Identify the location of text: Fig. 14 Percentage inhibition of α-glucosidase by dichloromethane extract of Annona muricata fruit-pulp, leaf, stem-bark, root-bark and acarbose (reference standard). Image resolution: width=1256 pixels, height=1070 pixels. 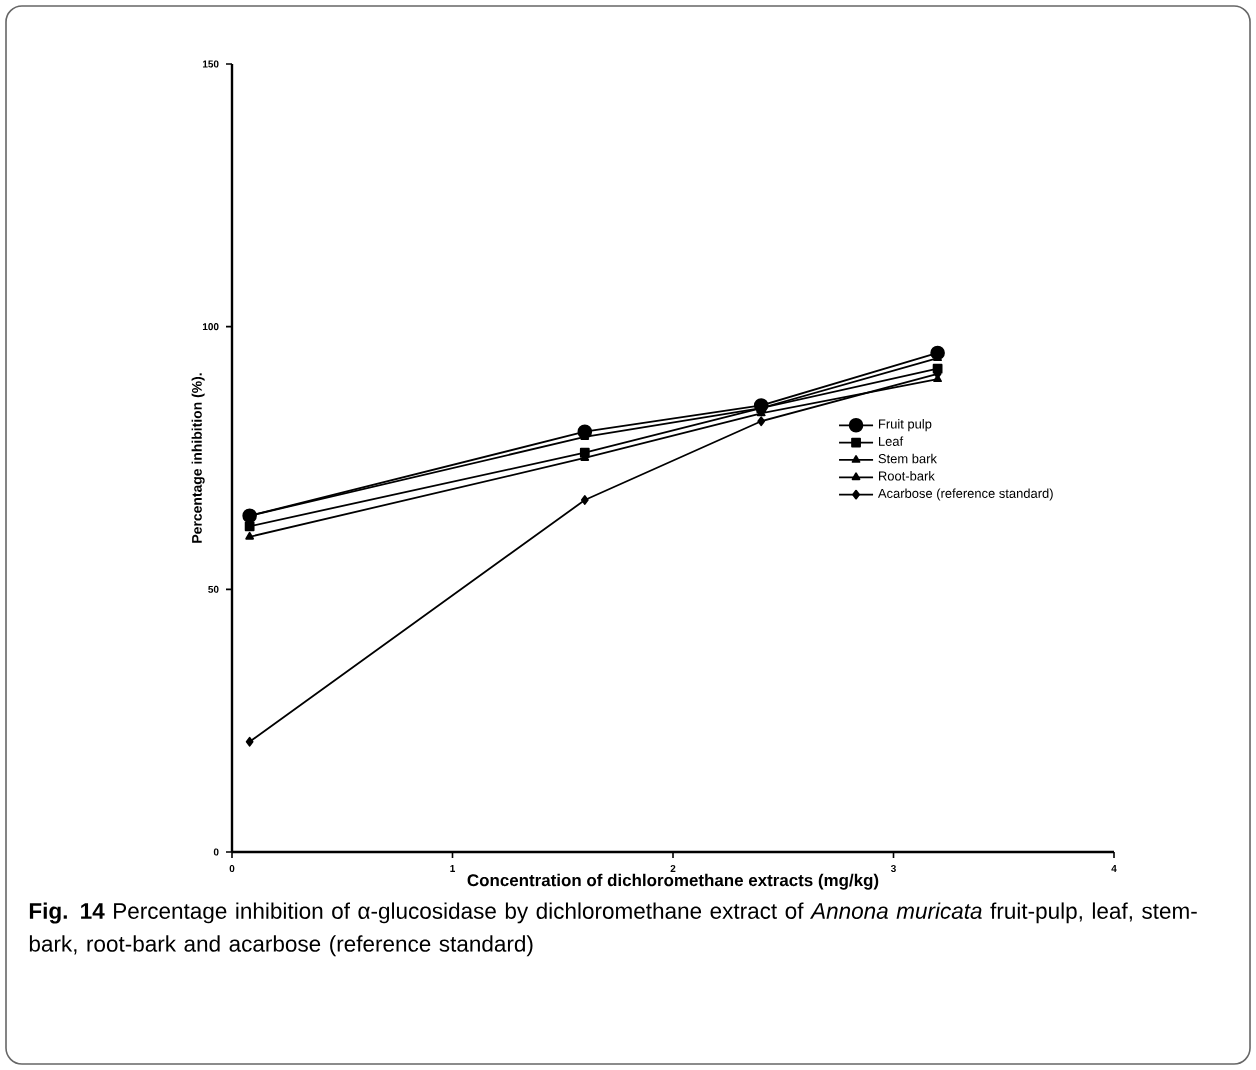
(613, 929).